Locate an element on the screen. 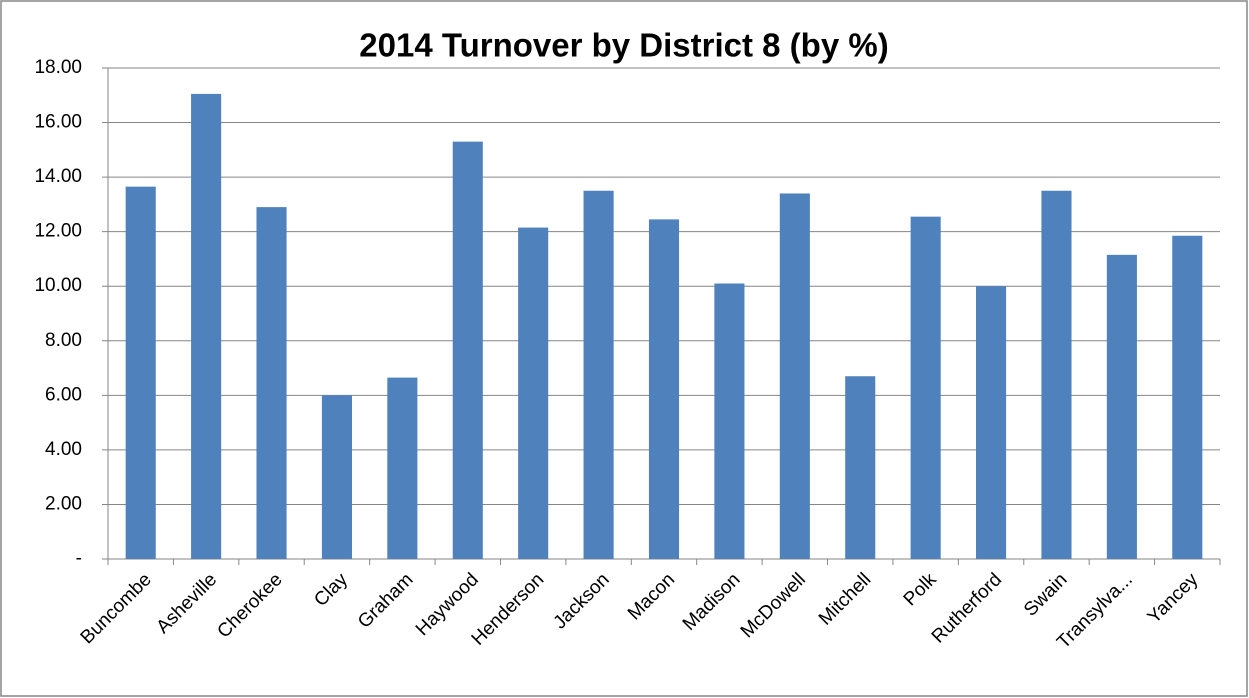  y-tick-label: 8.00 is located at coordinates (63, 340).